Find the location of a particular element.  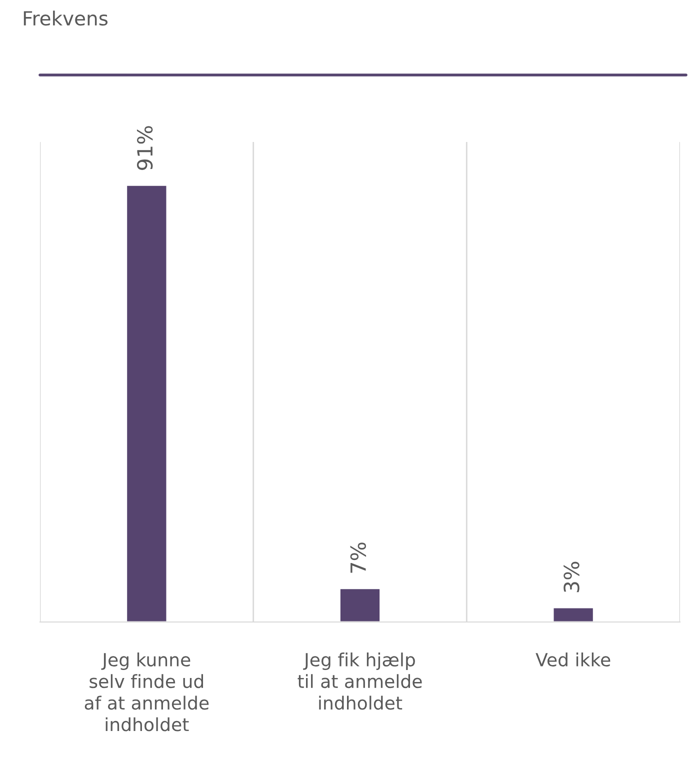

data-label: 7% is located at coordinates (358, 557).